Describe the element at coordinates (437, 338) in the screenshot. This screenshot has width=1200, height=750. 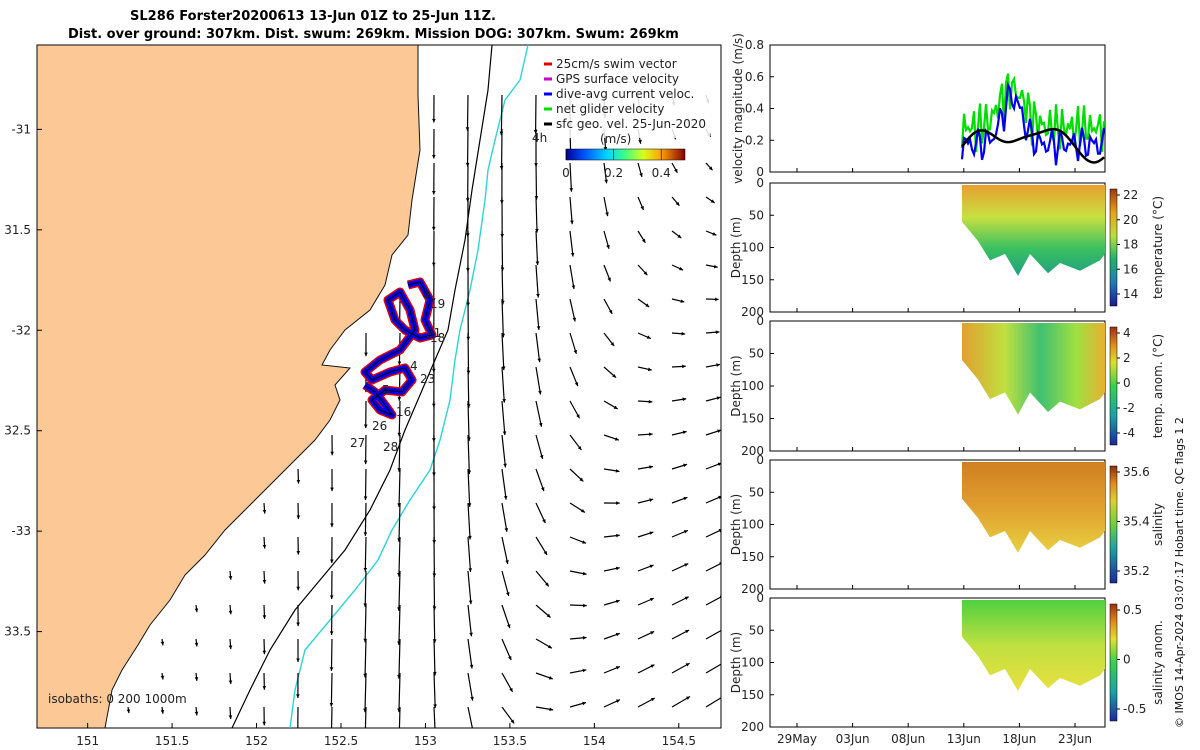
I see `track-day-label: 18` at that location.